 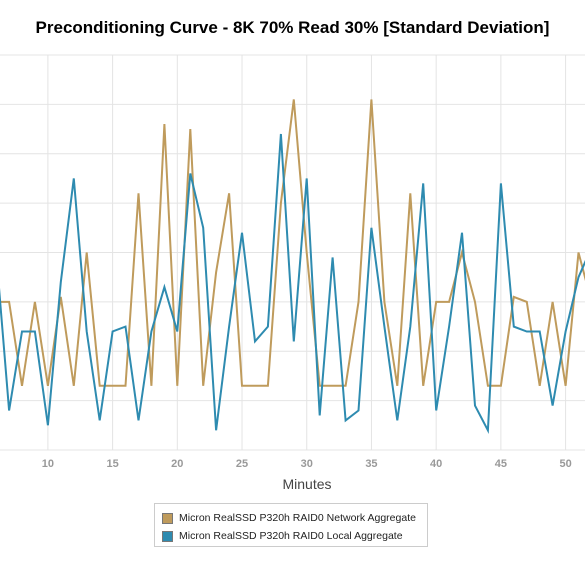 What do you see at coordinates (167, 518) in the screenshot?
I see `legend-swatch-network` at bounding box center [167, 518].